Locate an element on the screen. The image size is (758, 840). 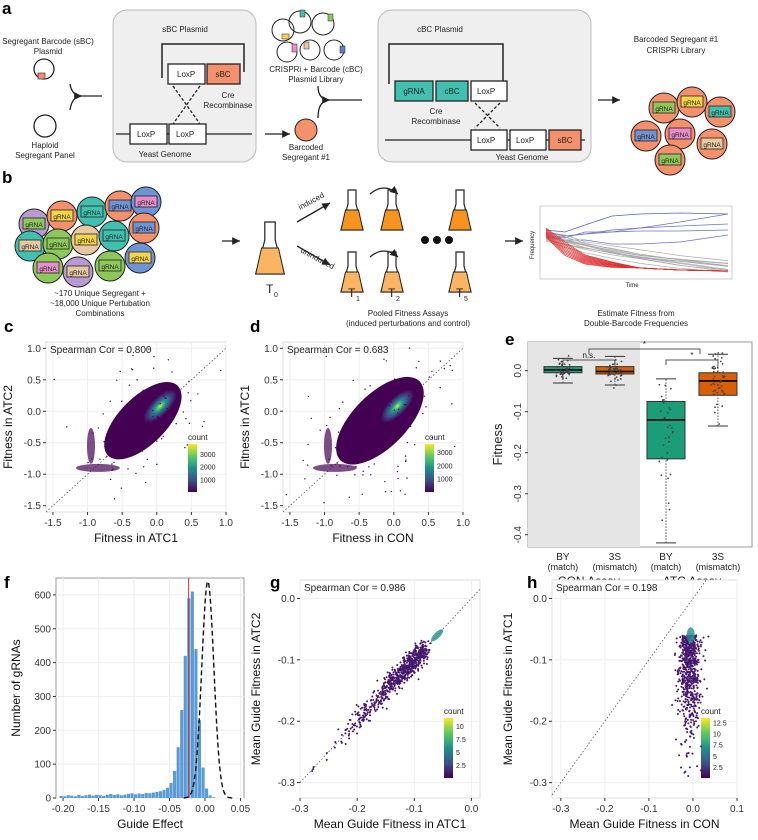
significance-bracket is located at coordinates (692, 362).